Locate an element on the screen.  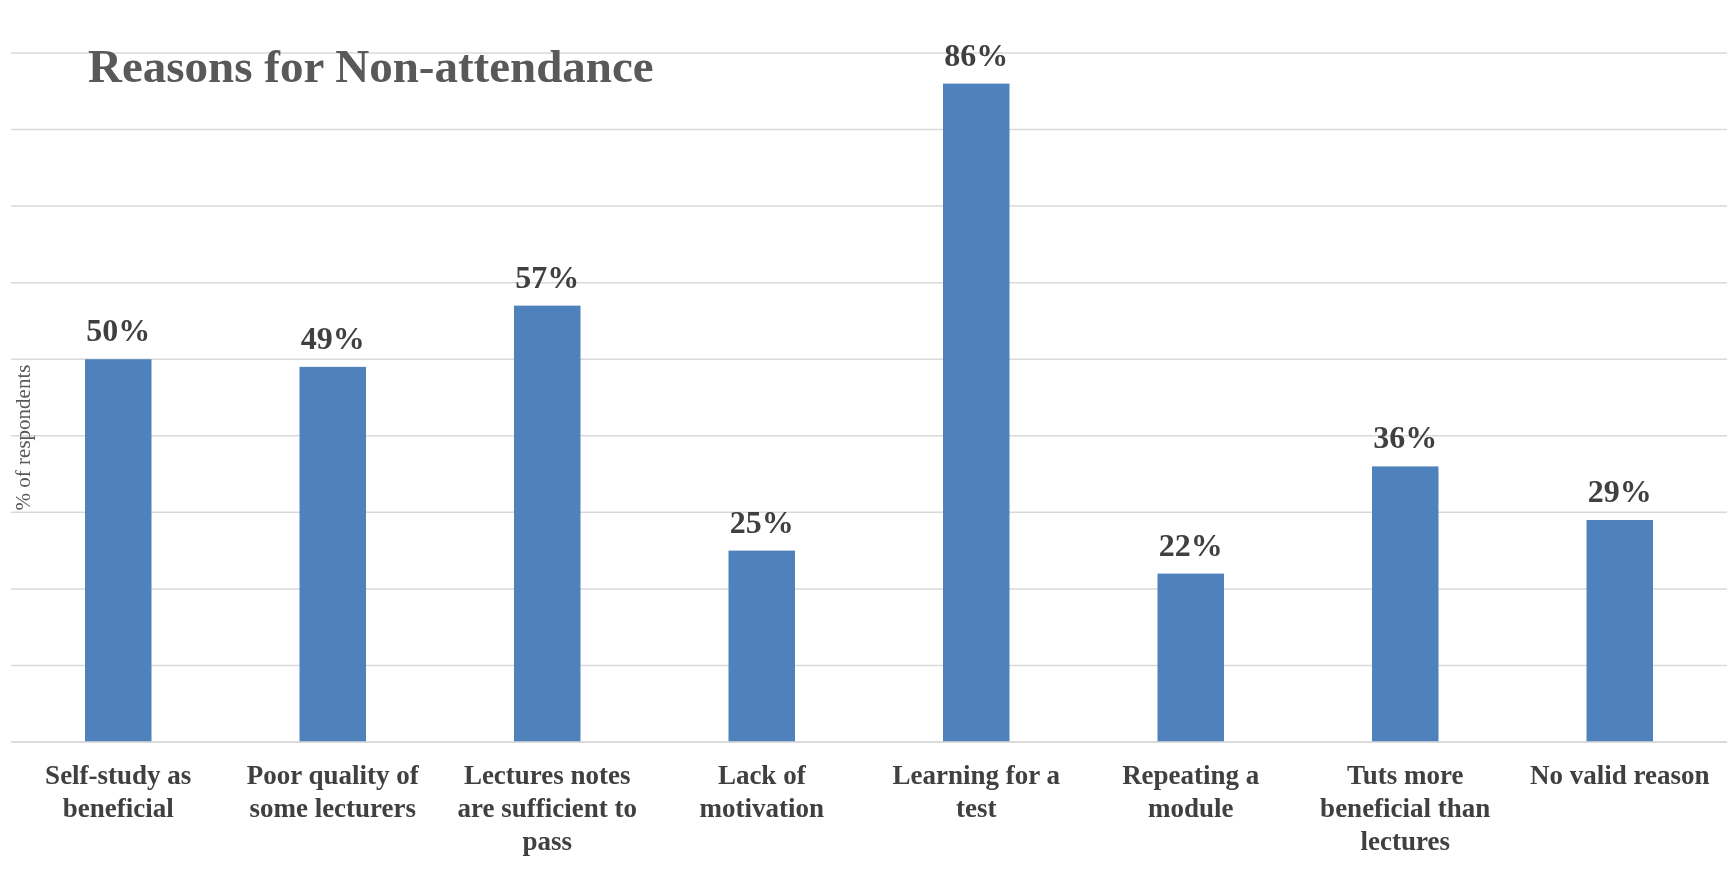
x-tick-label: Learning for a test is located at coordinates (976, 791).